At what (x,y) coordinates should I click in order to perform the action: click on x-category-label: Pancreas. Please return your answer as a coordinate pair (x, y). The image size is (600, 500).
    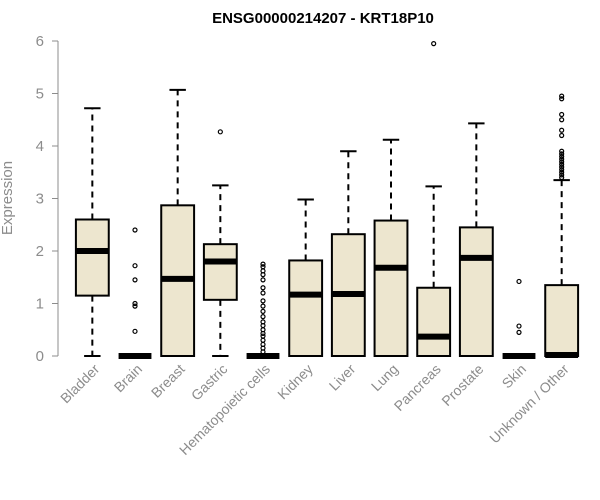
    Looking at the image, I should click on (417, 387).